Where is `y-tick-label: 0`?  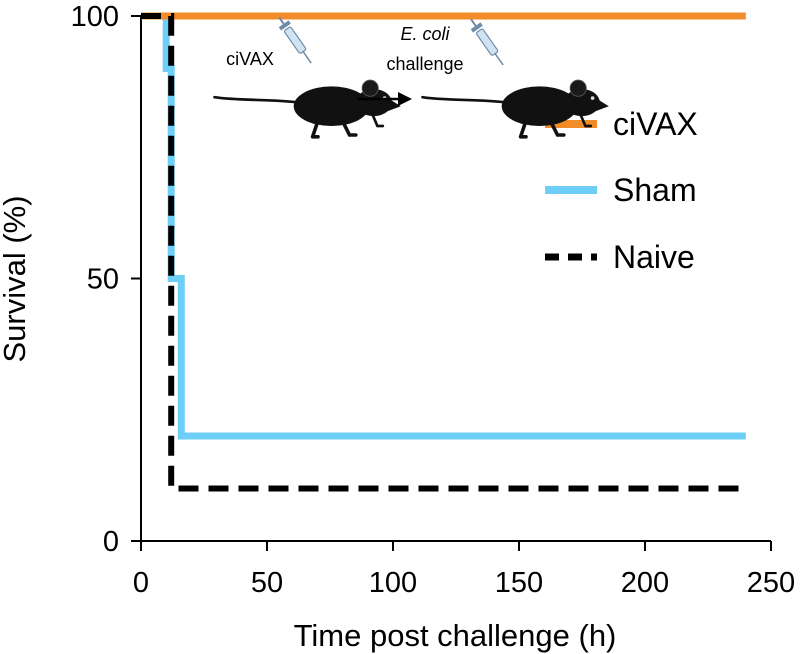
y-tick-label: 0 is located at coordinates (111, 542).